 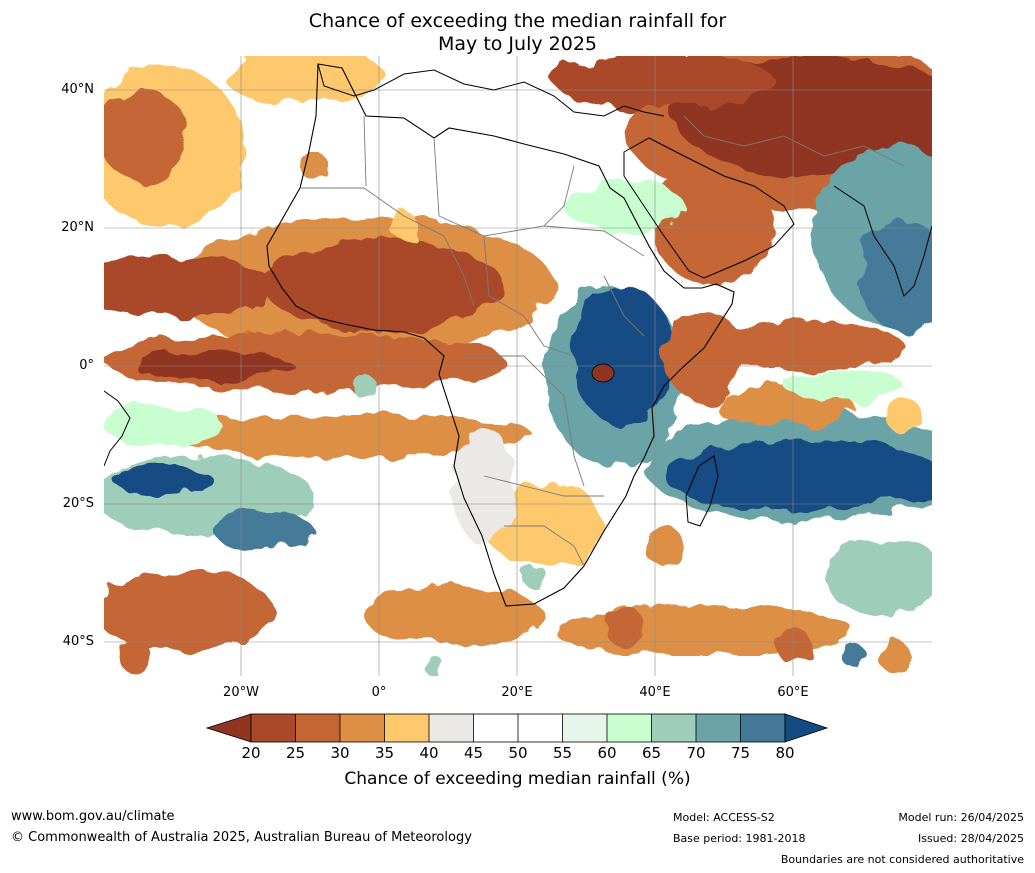 I want to click on colorbar-tick: 35, so click(x=384, y=753).